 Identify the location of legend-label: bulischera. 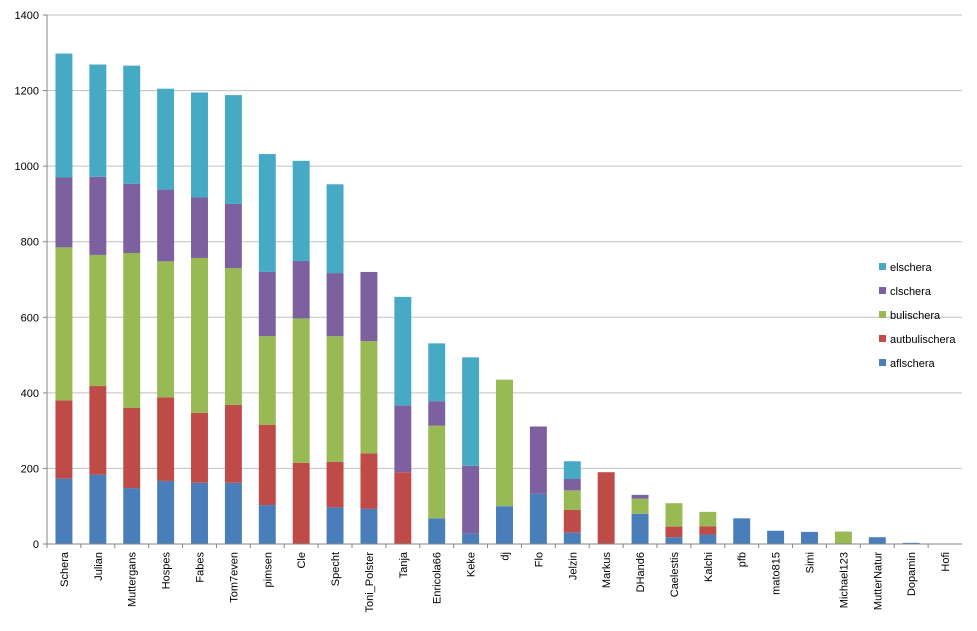
(915, 316).